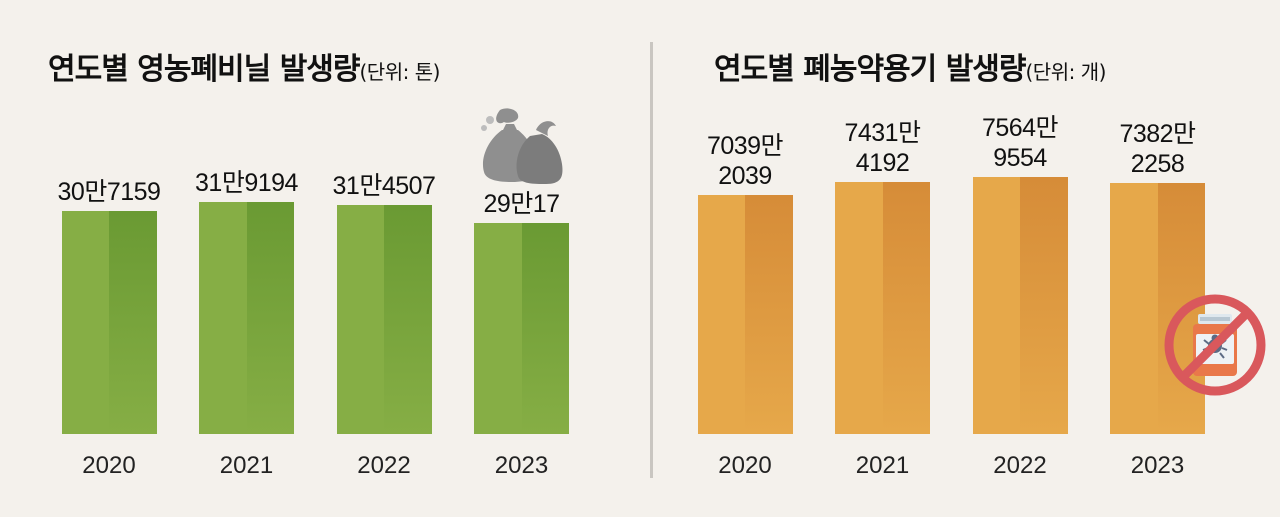 The image size is (1280, 517). Describe the element at coordinates (204, 69) in the screenshot. I see `chart-title-main: 연도별 영농폐비닐 발생량` at that location.